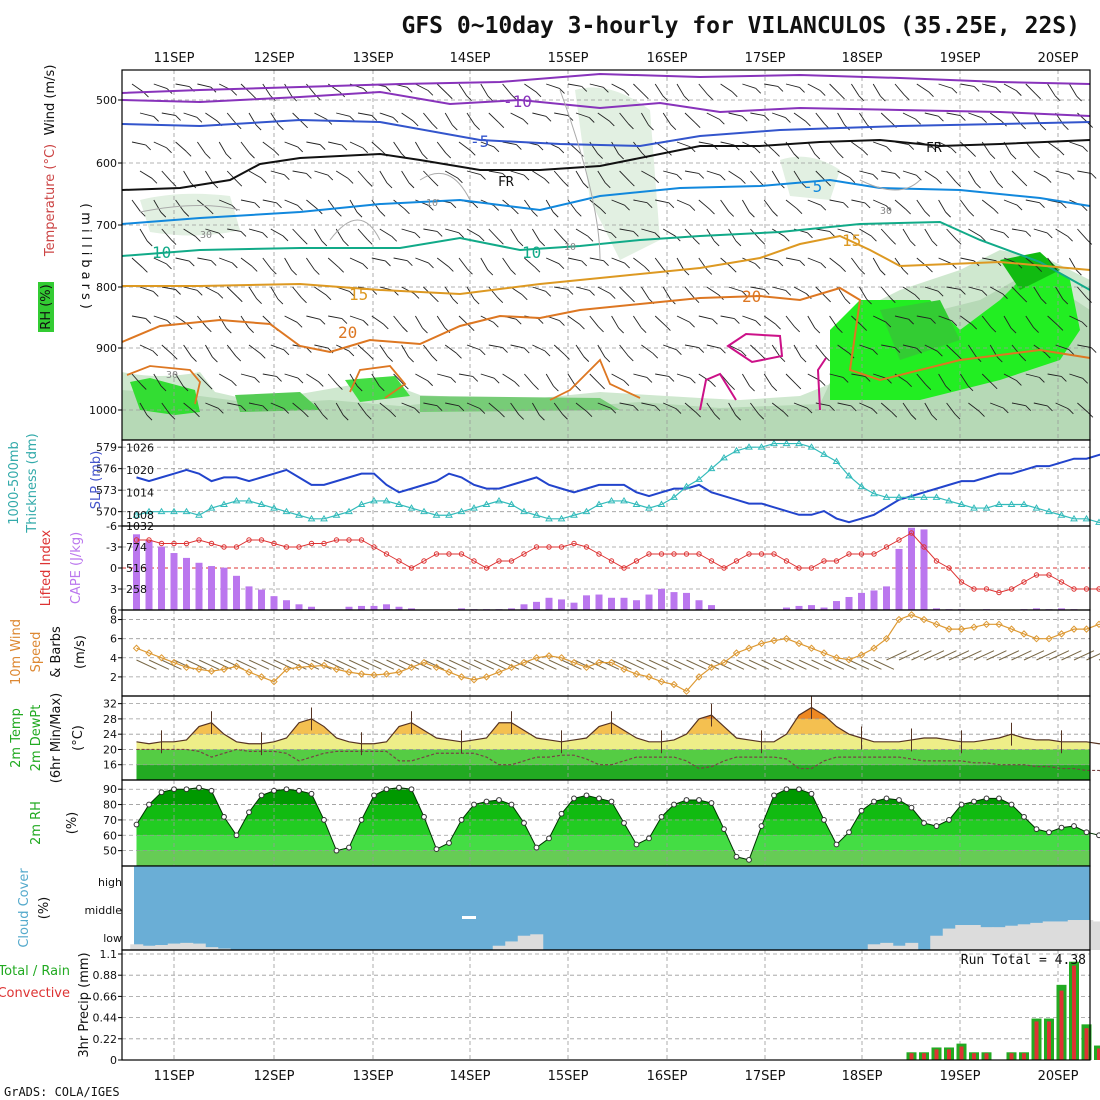 The height and width of the screenshot is (1100, 1100). Describe the element at coordinates (136, 547) in the screenshot. I see `tick-label: 774` at that location.